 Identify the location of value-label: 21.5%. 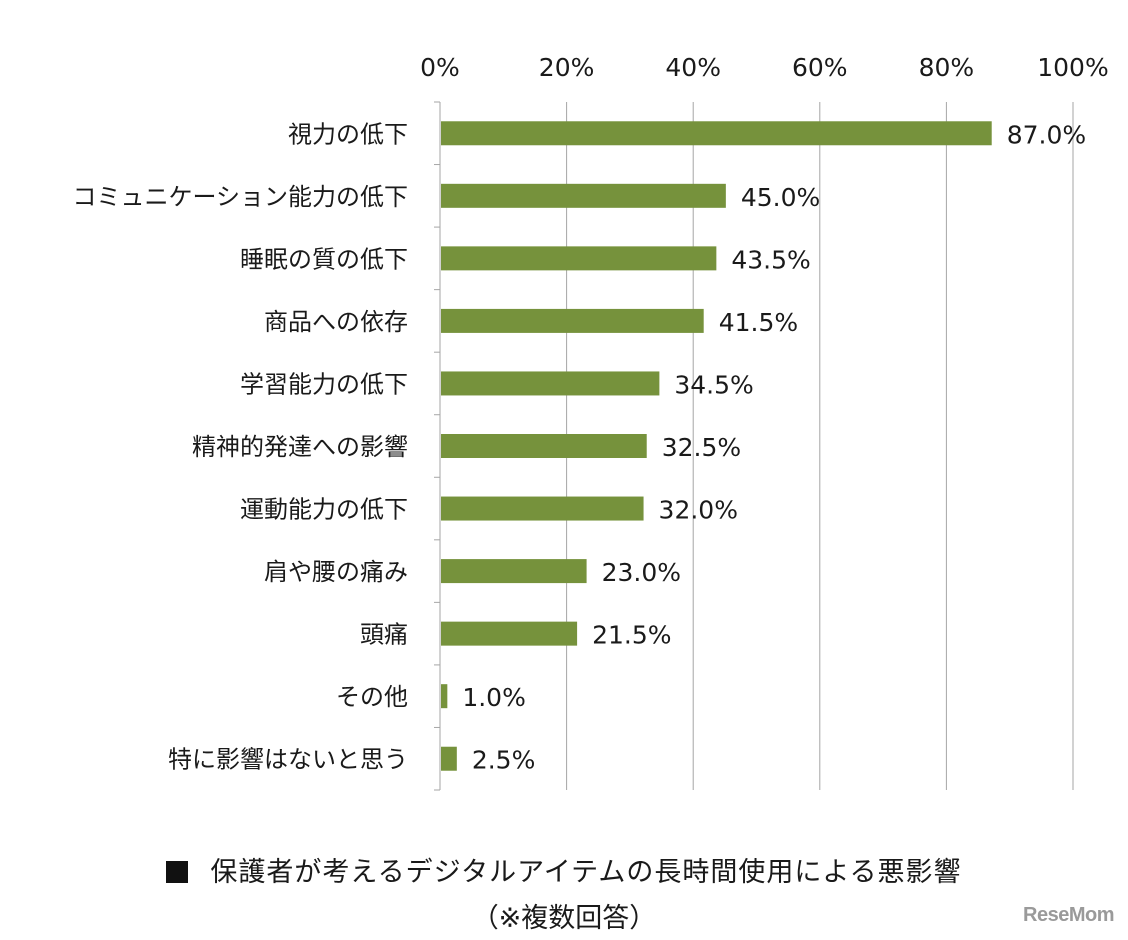
(631, 635).